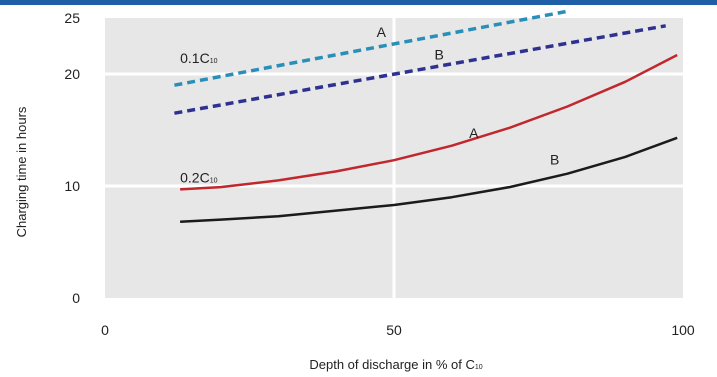 The width and height of the screenshot is (717, 377). Describe the element at coordinates (683, 330) in the screenshot. I see `x-tick-label: 100` at that location.